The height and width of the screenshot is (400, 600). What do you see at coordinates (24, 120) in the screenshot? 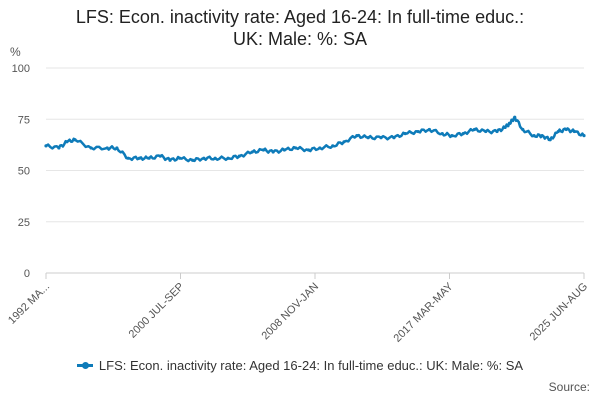
I see `y-tick-label: 75` at bounding box center [24, 120].